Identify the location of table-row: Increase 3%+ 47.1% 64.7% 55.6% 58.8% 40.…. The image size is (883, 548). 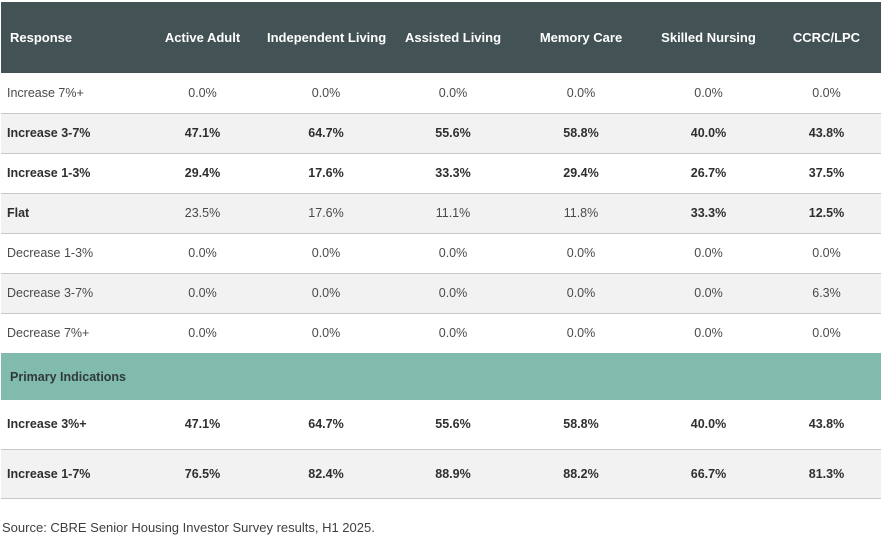
(441, 425).